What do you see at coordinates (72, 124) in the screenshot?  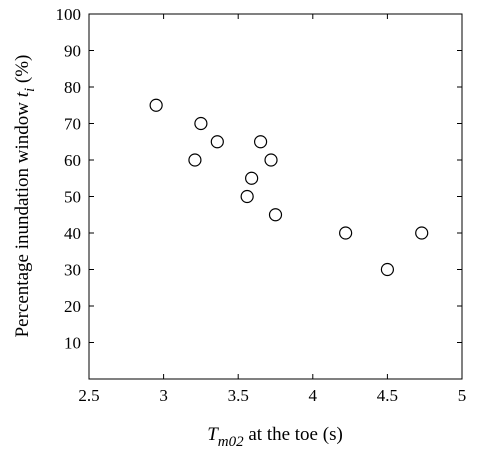 I see `y-tick-label: 70` at bounding box center [72, 124].